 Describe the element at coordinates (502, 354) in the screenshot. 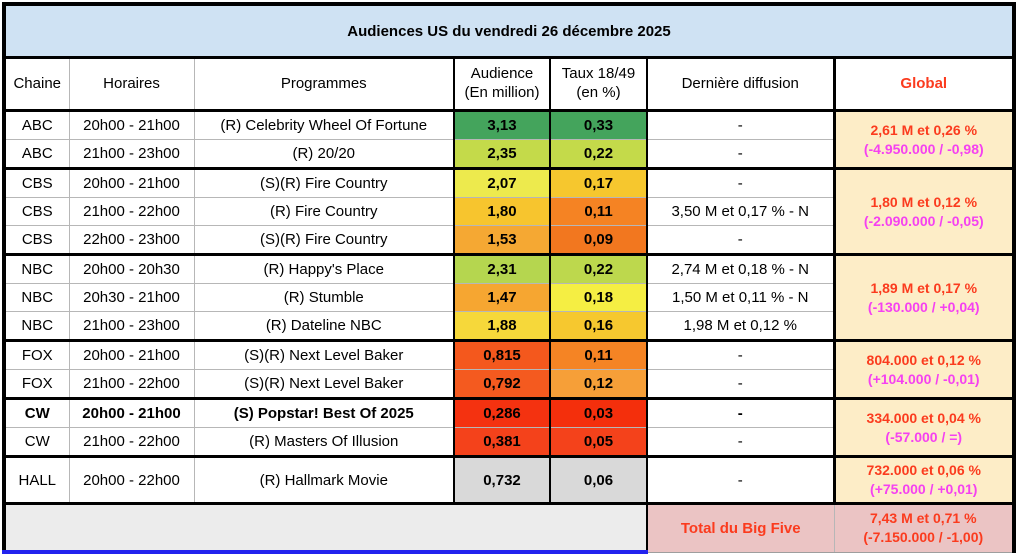

I see `cell-audience: 0,815` at that location.